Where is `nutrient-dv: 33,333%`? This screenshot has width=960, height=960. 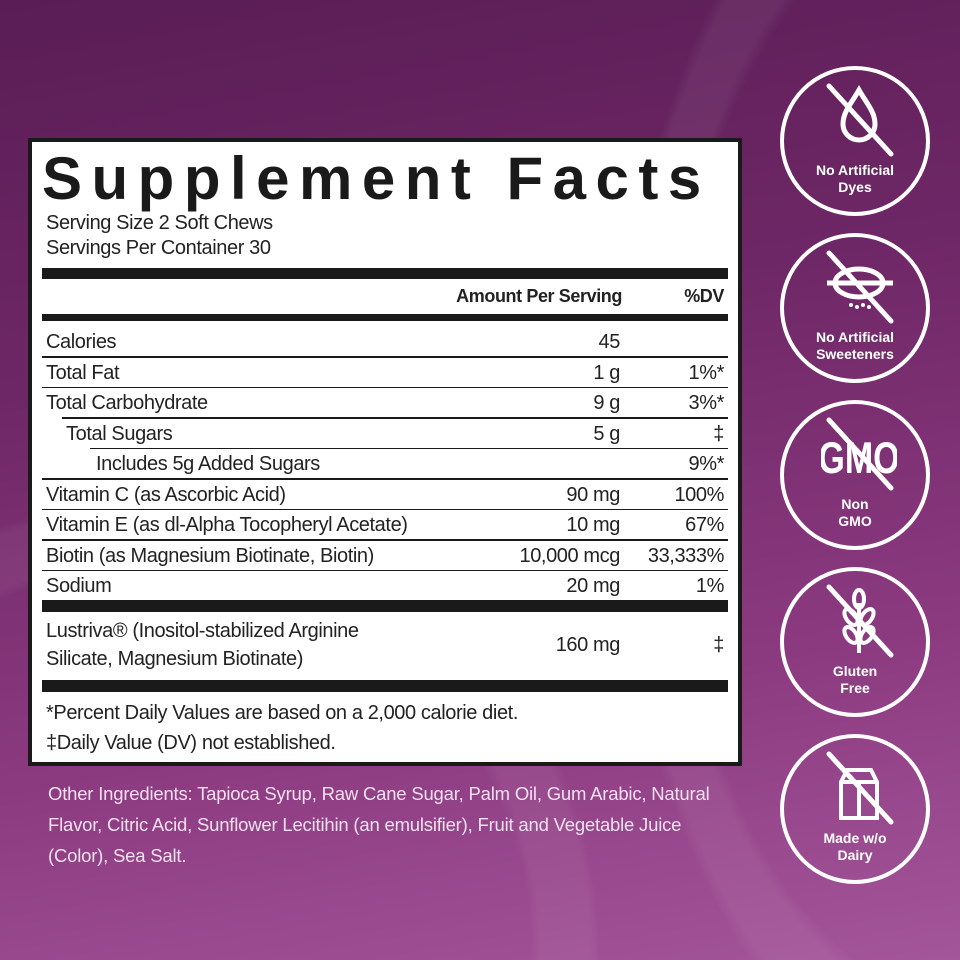
nutrient-dv: 33,333% is located at coordinates (686, 555).